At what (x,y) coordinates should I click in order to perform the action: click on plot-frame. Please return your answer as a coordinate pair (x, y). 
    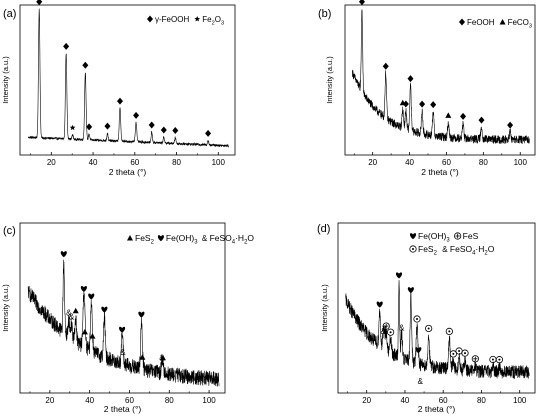
    Looking at the image, I should click on (127, 80).